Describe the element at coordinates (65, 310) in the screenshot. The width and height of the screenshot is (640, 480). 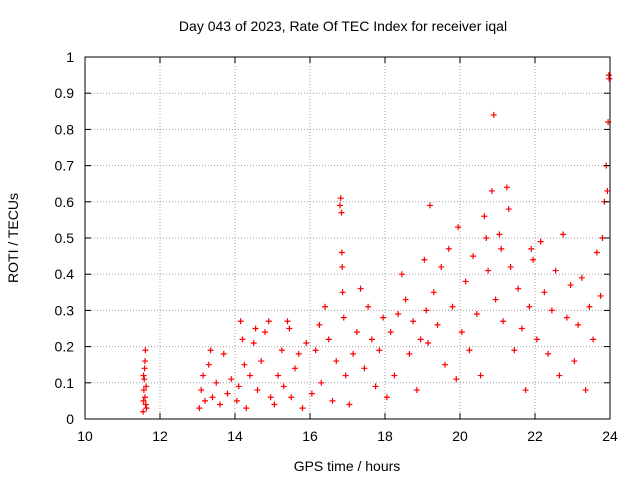
I see `y-tick-label: 0.3` at that location.